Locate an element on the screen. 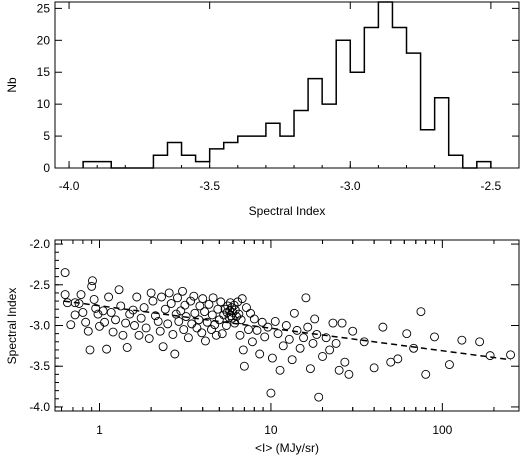  histogram-x-tick-label: -3.0 is located at coordinates (350, 186).